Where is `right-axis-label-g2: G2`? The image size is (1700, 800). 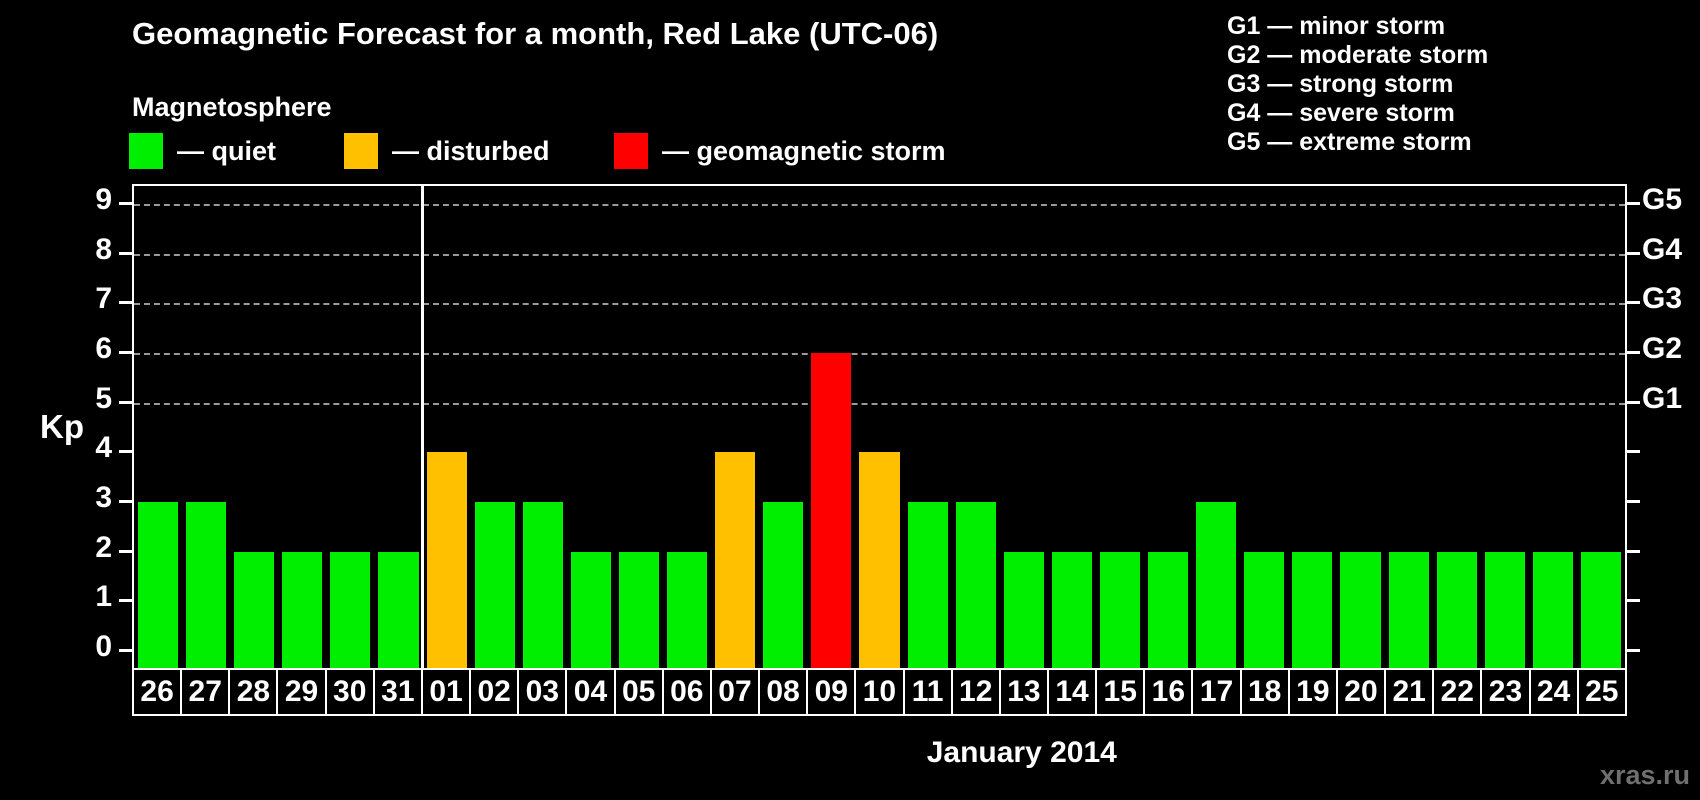
right-axis-label-g2: G2 is located at coordinates (1662, 349).